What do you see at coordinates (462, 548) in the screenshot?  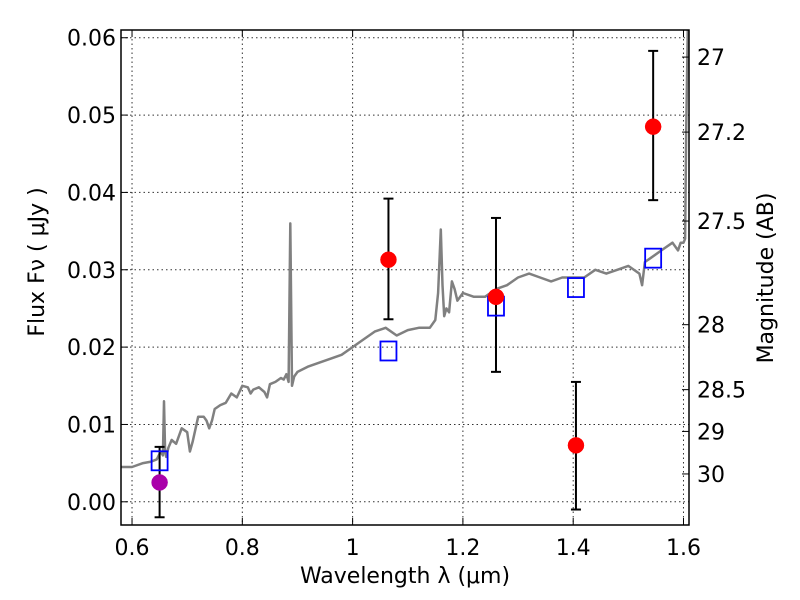 I see `x-tick-label: 1.2` at bounding box center [462, 548].